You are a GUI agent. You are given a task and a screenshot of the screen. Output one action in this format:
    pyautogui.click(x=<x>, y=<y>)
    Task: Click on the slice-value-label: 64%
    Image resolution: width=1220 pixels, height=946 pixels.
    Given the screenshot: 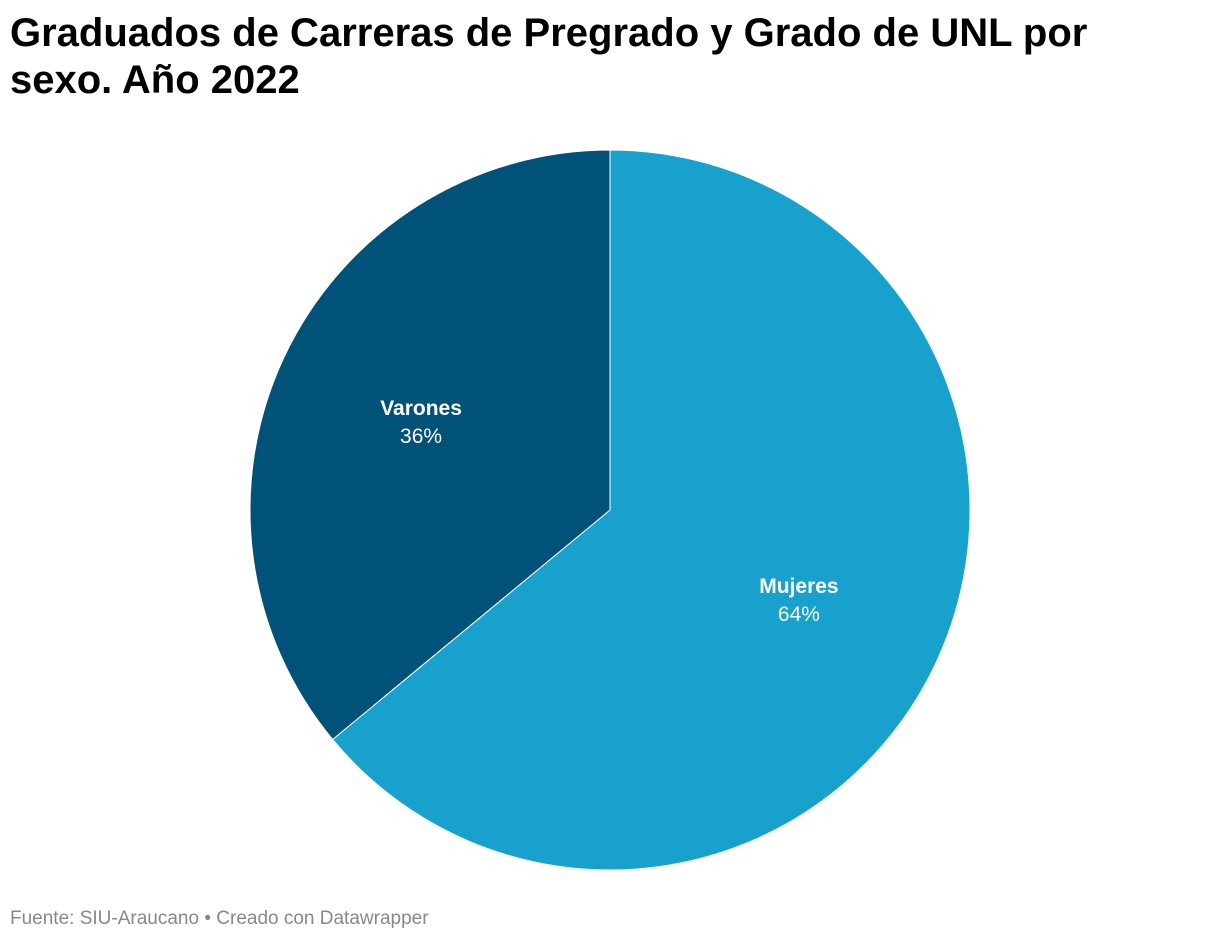 What is the action you would take?
    pyautogui.click(x=799, y=614)
    